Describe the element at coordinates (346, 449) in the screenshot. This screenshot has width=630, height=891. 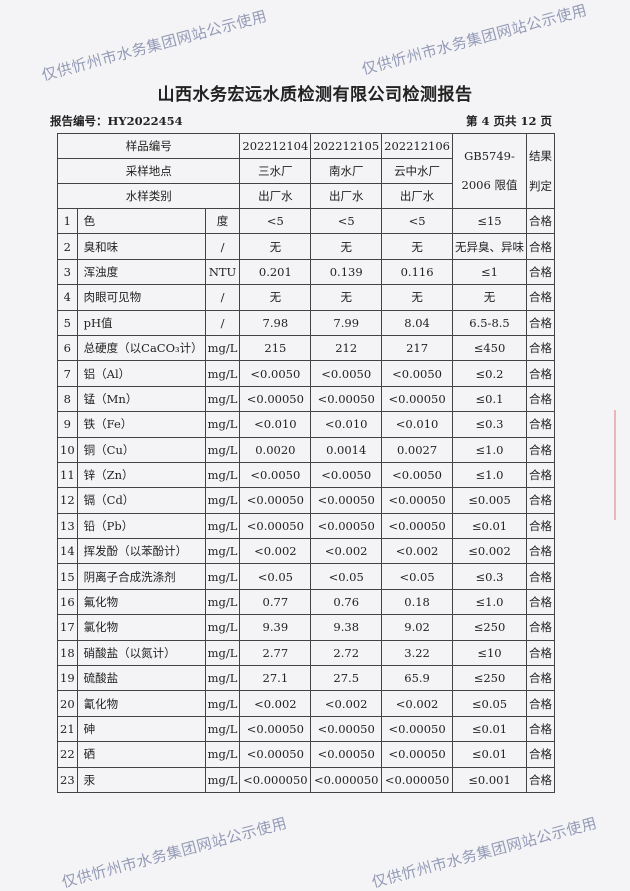
I see `value: 0.0014` at that location.